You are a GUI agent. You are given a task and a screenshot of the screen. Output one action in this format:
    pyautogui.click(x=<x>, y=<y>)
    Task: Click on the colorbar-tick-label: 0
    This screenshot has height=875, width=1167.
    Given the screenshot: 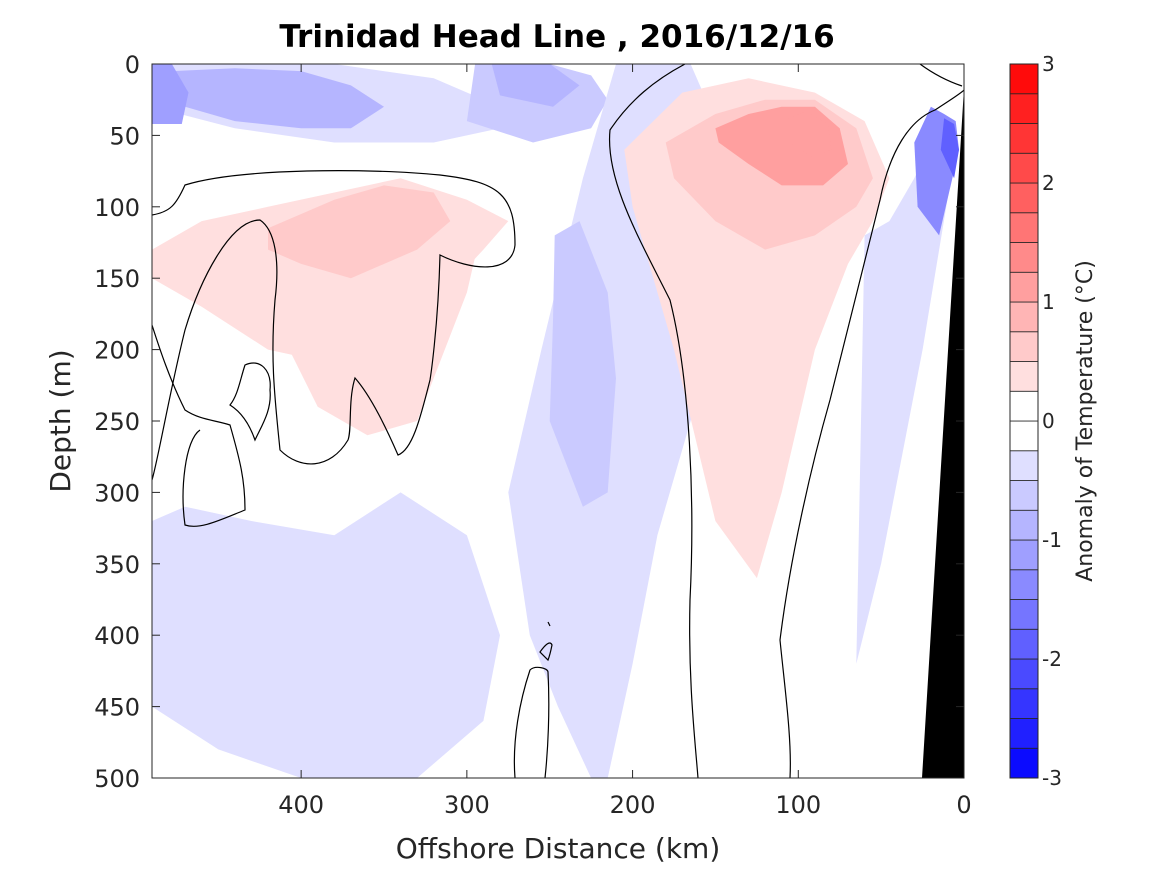 What is the action you would take?
    pyautogui.click(x=1048, y=421)
    